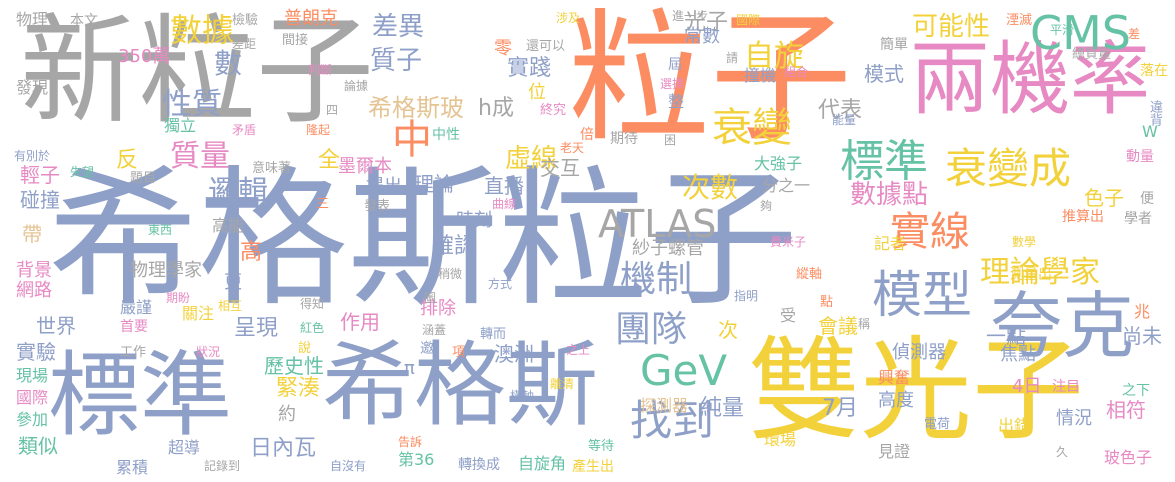 Image resolution: width=1175 pixels, height=482 pixels. Describe the element at coordinates (529, 68) in the screenshot. I see `word-practice: 實踐` at that location.